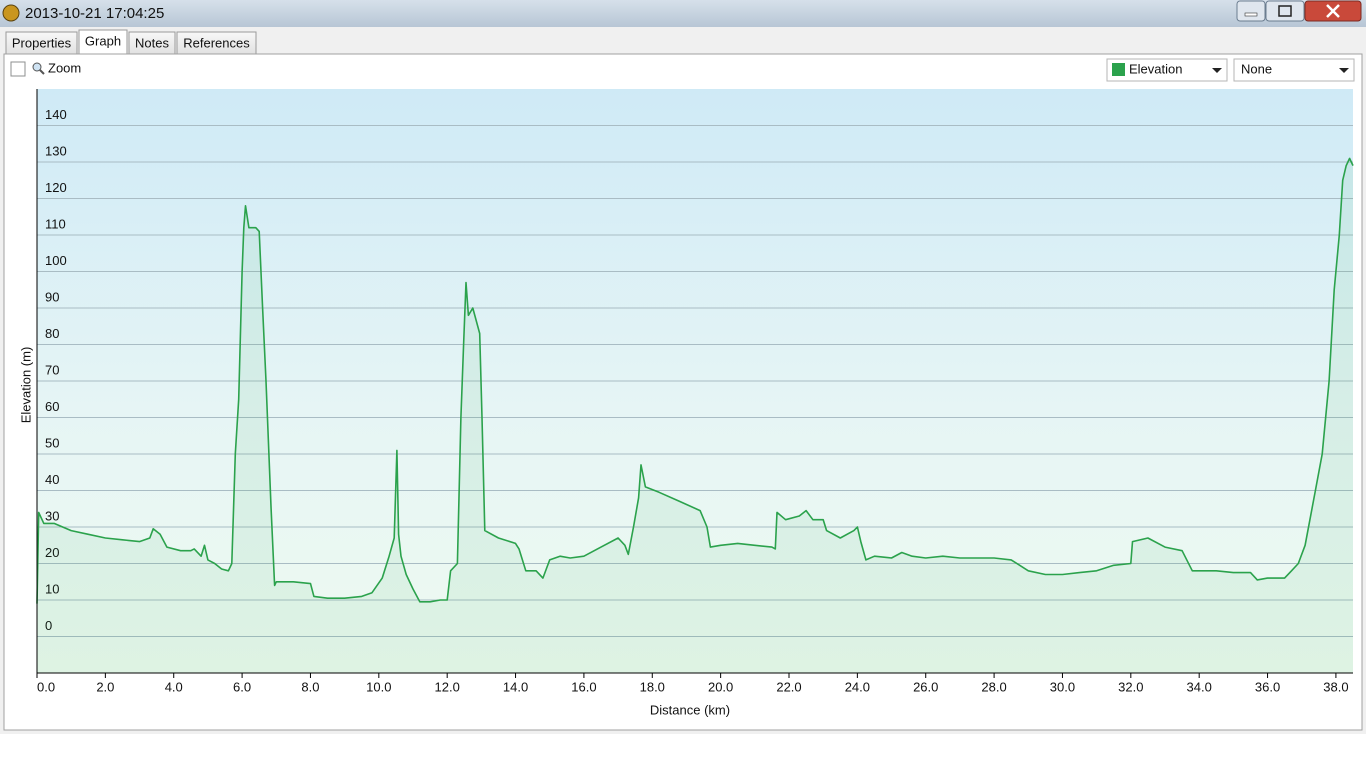 The height and width of the screenshot is (764, 1366). Describe the element at coordinates (1333, 11) in the screenshot. I see `close-icon` at that location.